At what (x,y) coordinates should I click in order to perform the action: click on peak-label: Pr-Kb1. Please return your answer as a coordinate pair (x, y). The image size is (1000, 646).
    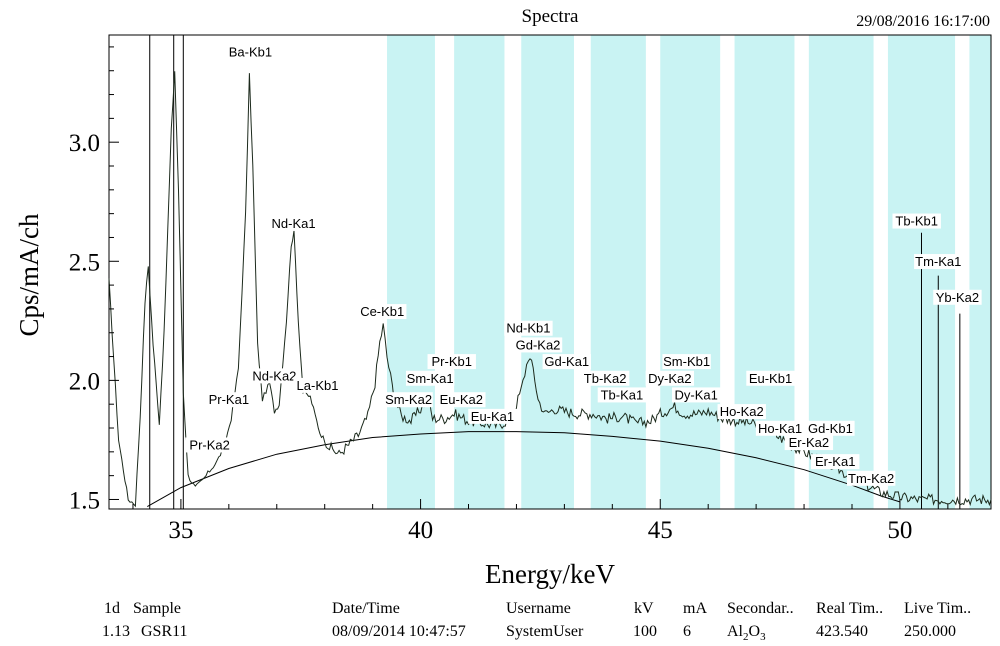
    Looking at the image, I should click on (451, 361).